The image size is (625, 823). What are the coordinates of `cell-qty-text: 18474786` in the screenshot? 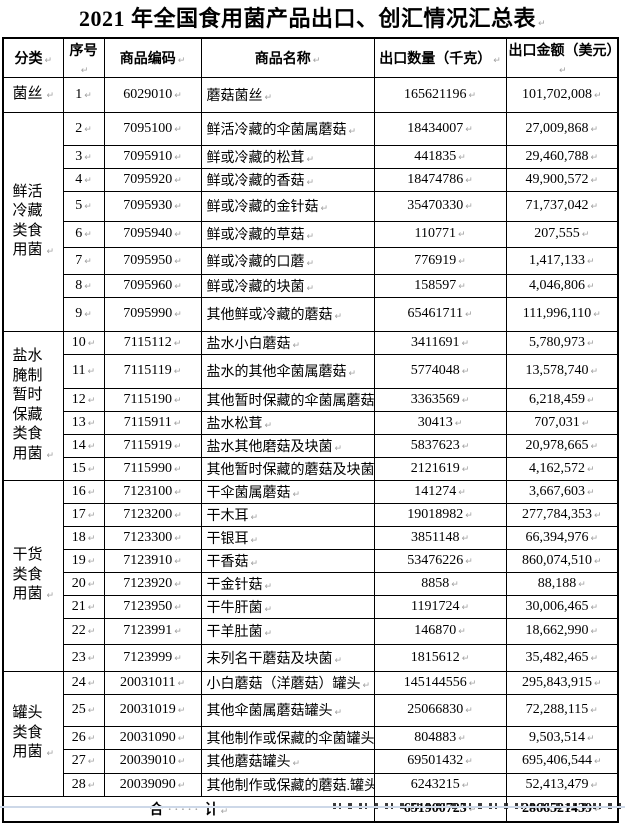 It's located at (435, 179).